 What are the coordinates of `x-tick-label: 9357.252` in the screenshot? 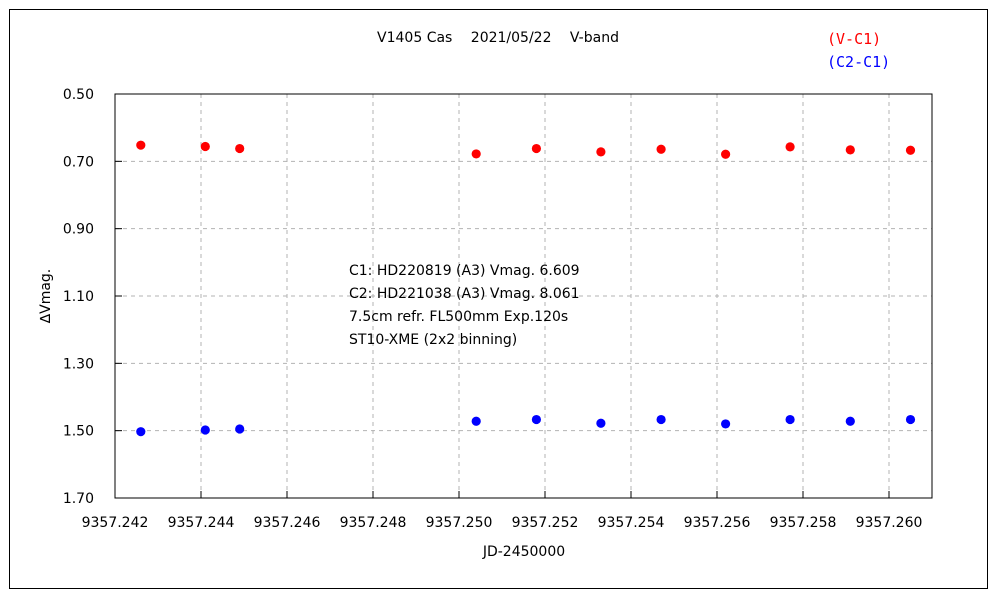 It's located at (545, 523).